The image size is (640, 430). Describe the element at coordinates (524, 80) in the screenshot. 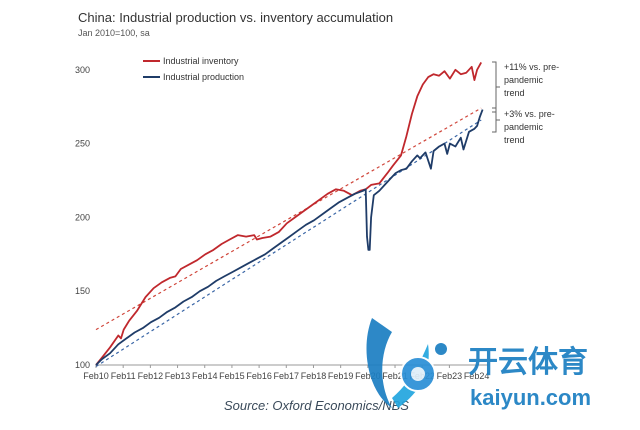

I see `annotation-inventory-line2: pandemic` at that location.